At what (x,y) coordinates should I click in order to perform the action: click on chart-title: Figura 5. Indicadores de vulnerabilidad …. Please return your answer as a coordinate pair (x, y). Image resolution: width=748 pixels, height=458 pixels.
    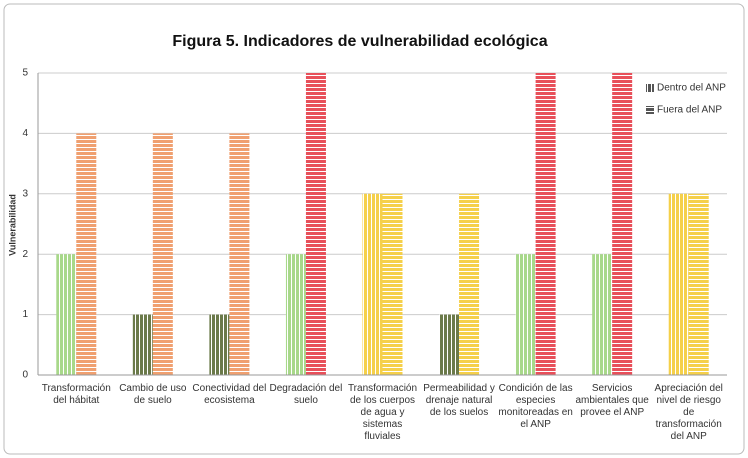
    Looking at the image, I should click on (359, 41).